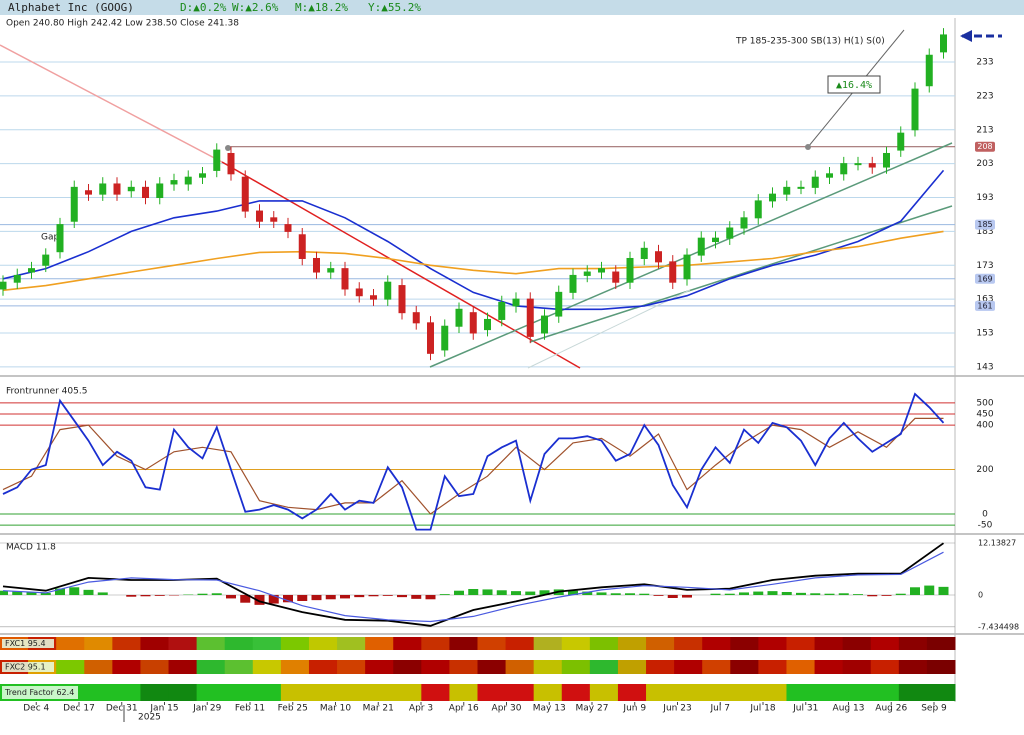  What do you see at coordinates (762, 709) in the screenshot?
I see `x-tick-label: Jul 18` at bounding box center [762, 709].